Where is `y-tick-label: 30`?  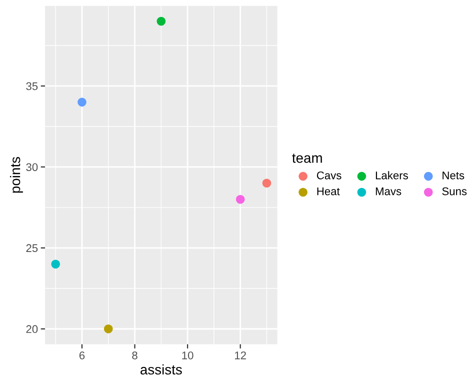
y-tick-label: 30 is located at coordinates (32, 167).